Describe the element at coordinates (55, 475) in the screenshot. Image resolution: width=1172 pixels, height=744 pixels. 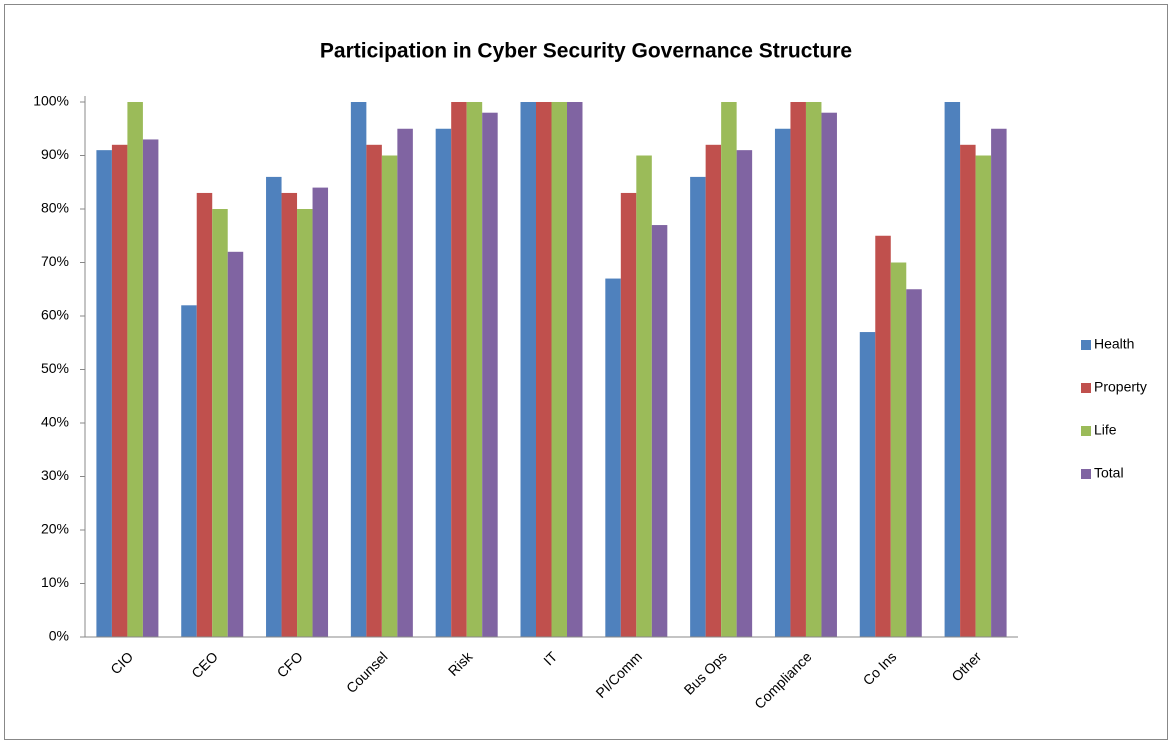
I see `y-tick-label: 30%` at that location.